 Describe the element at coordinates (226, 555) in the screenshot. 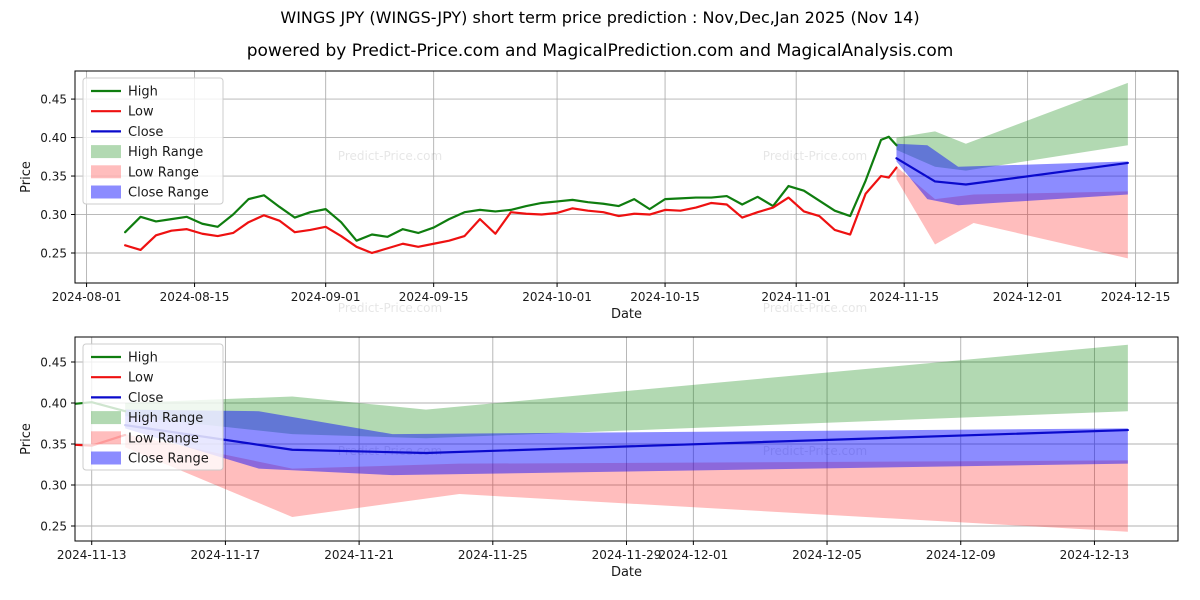

I see `svg-text: 2024-11-17` at that location.